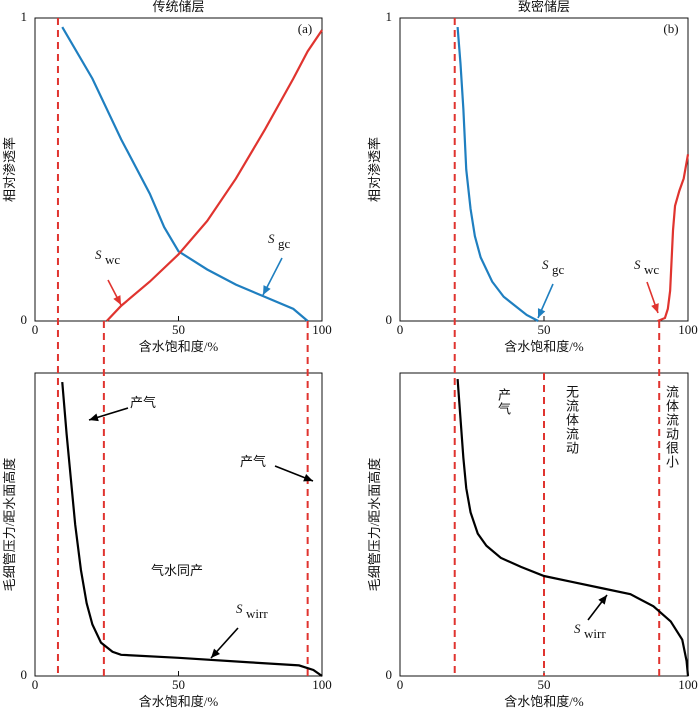 The height and width of the screenshot is (715, 700). Describe the element at coordinates (177, 570) in the screenshot. I see `annotation: 气水同产` at that location.